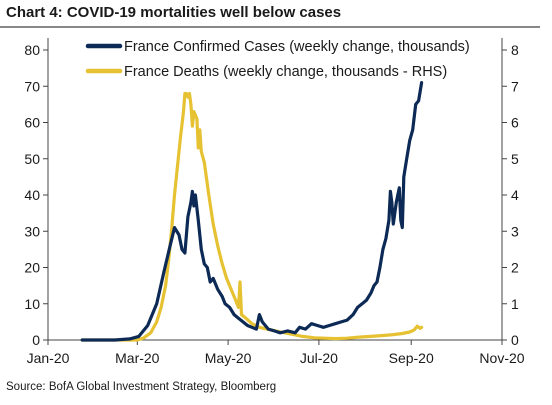 The width and height of the screenshot is (552, 405). What do you see at coordinates (36, 340) in the screenshot?
I see `left-y-tick-label: 0` at bounding box center [36, 340].